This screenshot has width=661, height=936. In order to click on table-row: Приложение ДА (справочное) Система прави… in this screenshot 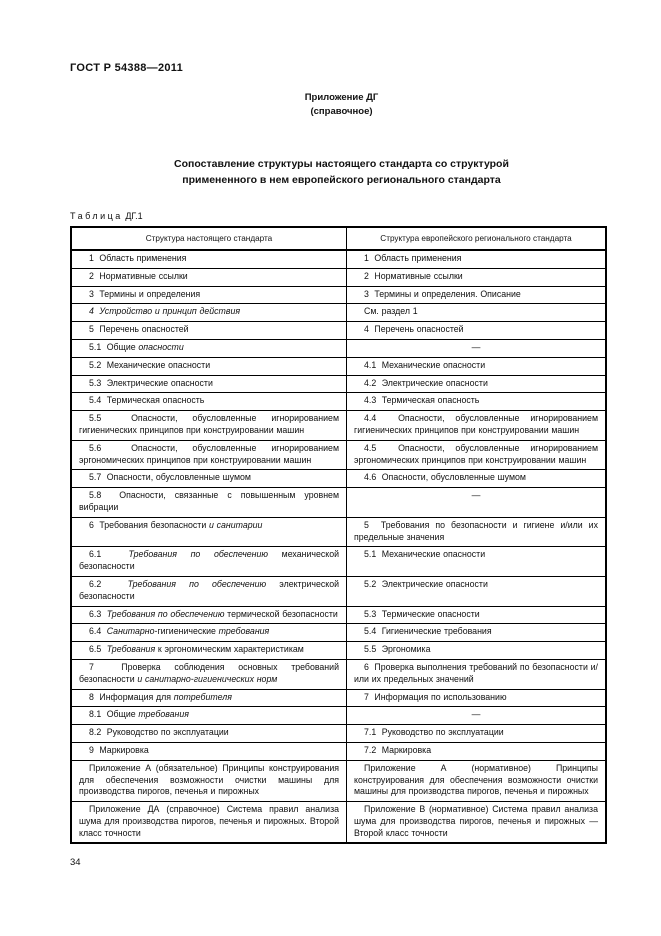, I will do `click(338, 822)`.